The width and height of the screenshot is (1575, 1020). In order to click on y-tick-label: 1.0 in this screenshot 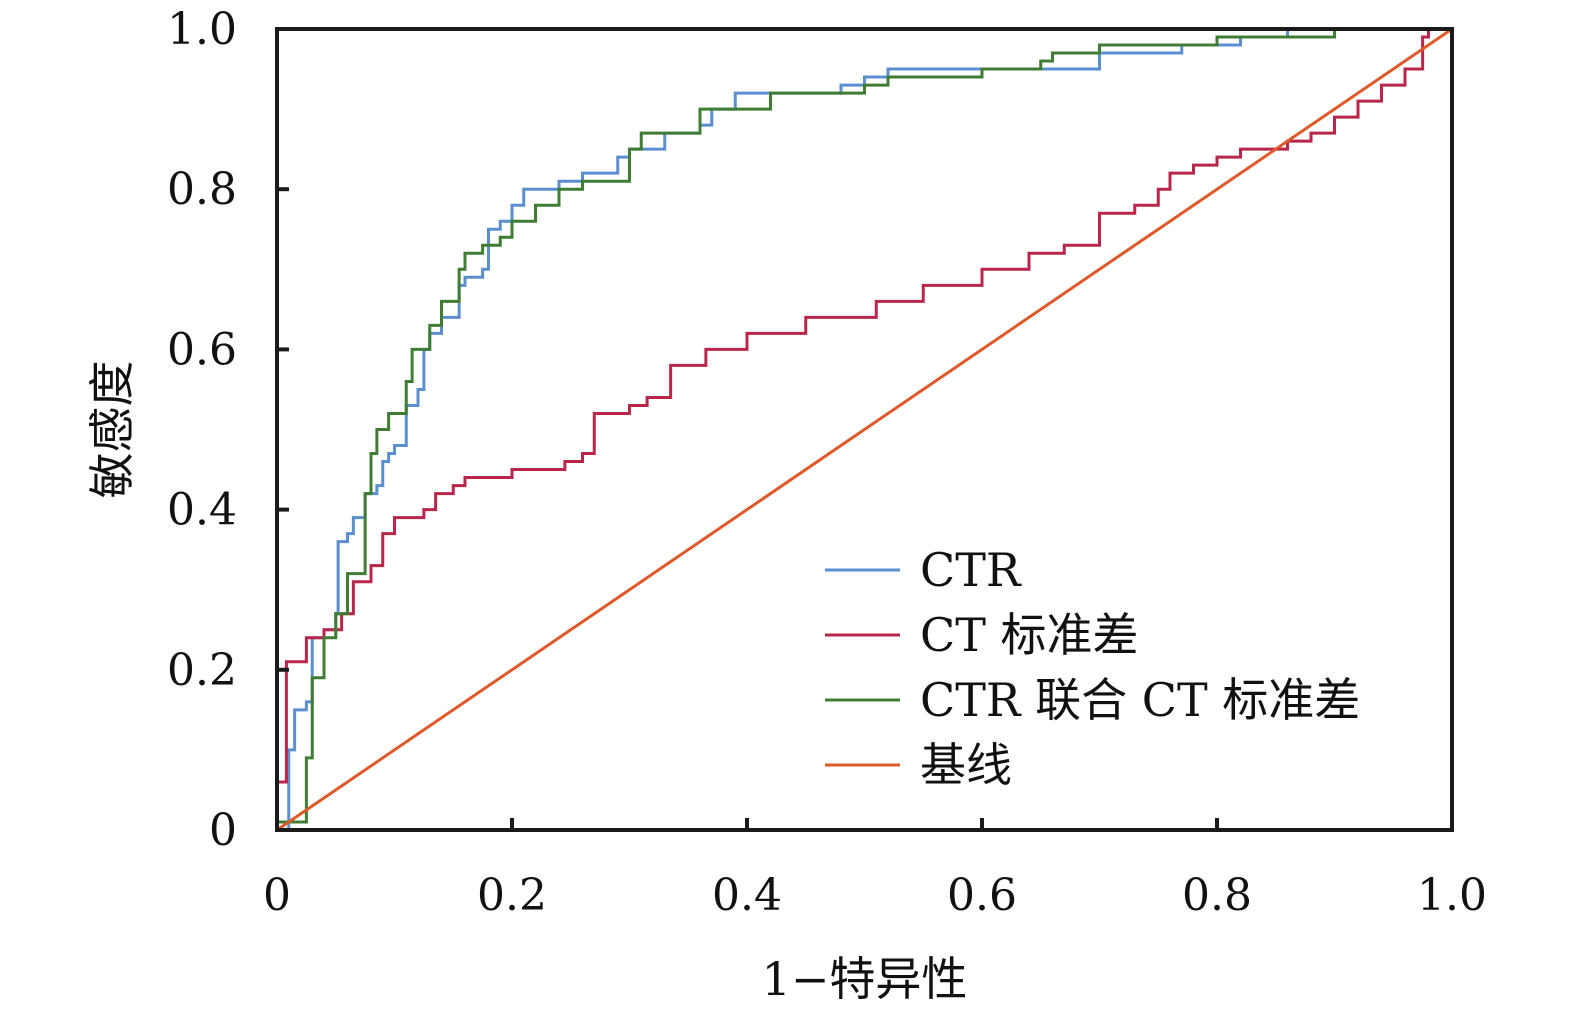, I will do `click(202, 29)`.